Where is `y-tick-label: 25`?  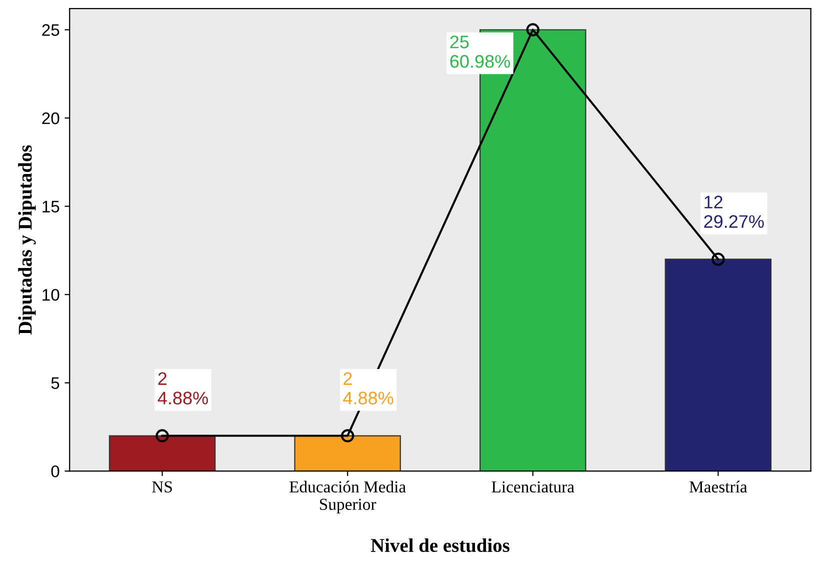 y-tick-label: 25 is located at coordinates (51, 30).